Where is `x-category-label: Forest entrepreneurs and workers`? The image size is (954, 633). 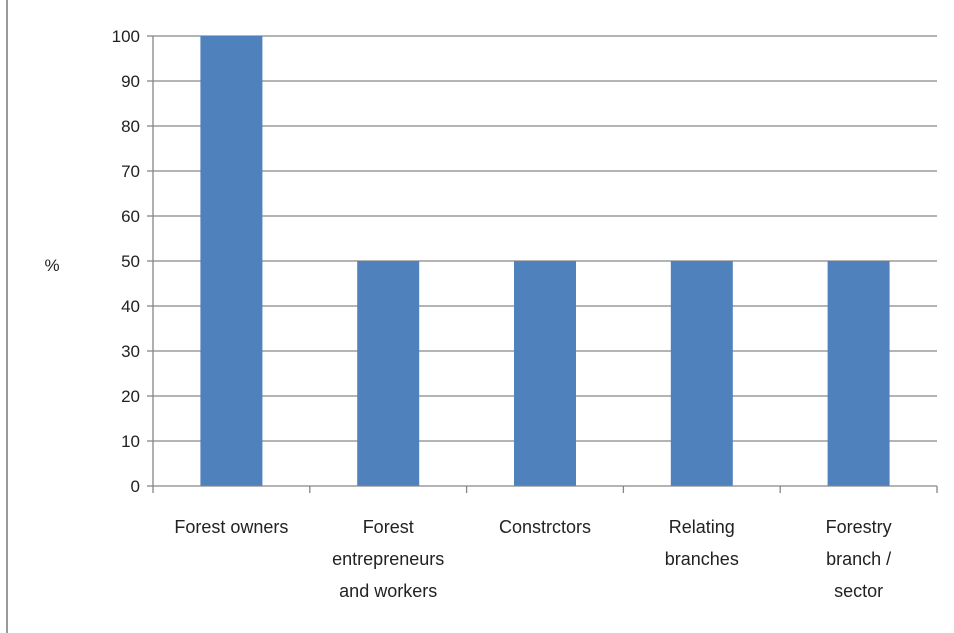 x-category-label: Forest entrepreneurs and workers is located at coordinates (388, 559).